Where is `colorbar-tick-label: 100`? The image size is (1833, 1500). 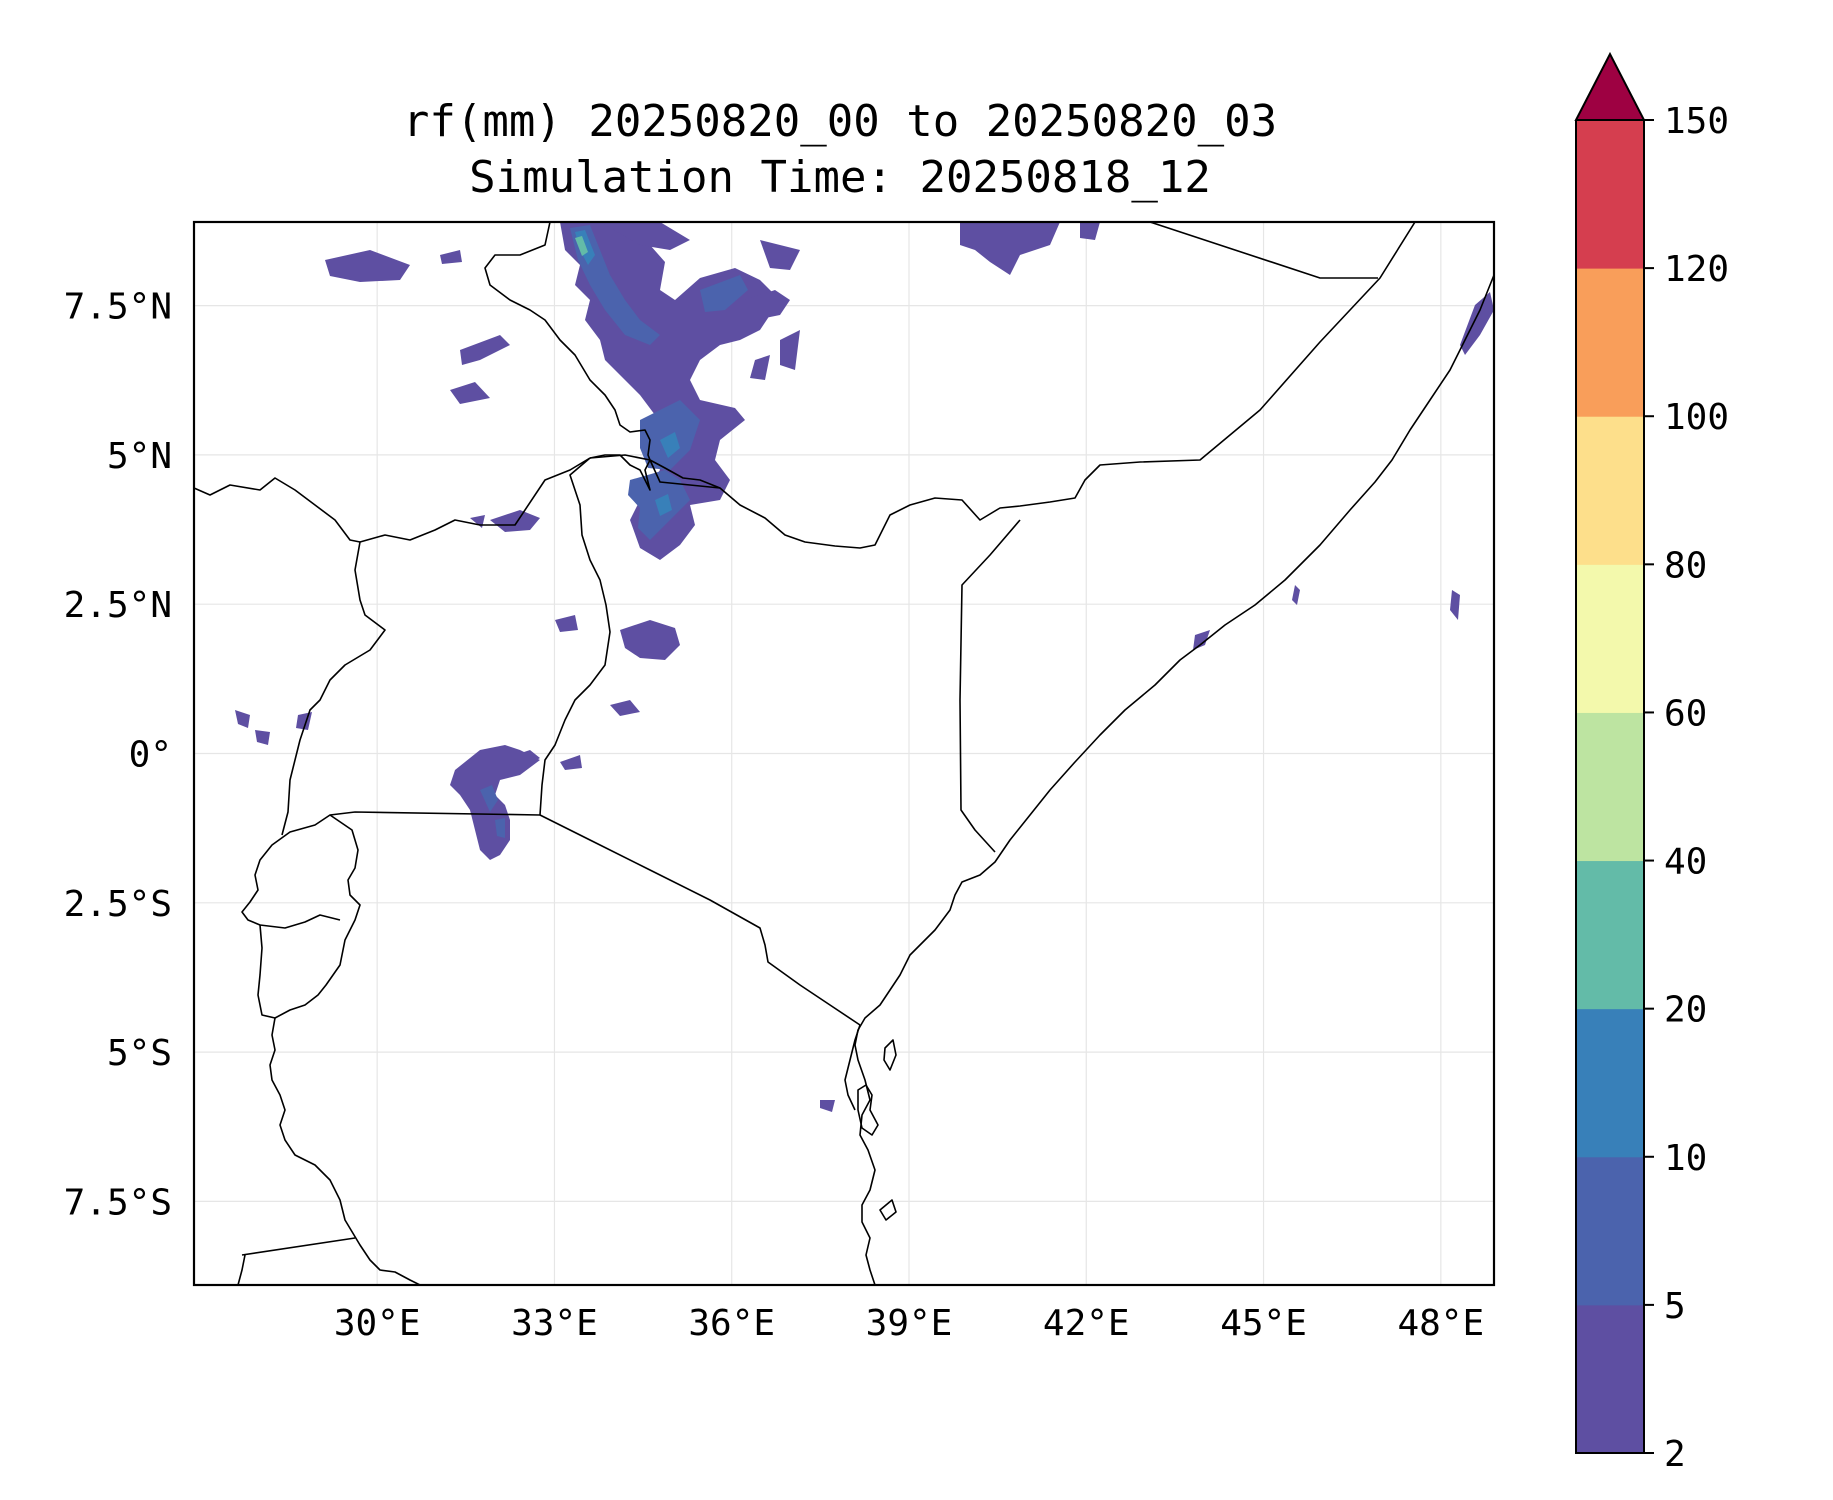
colorbar-tick-label: 100 is located at coordinates (1696, 417).